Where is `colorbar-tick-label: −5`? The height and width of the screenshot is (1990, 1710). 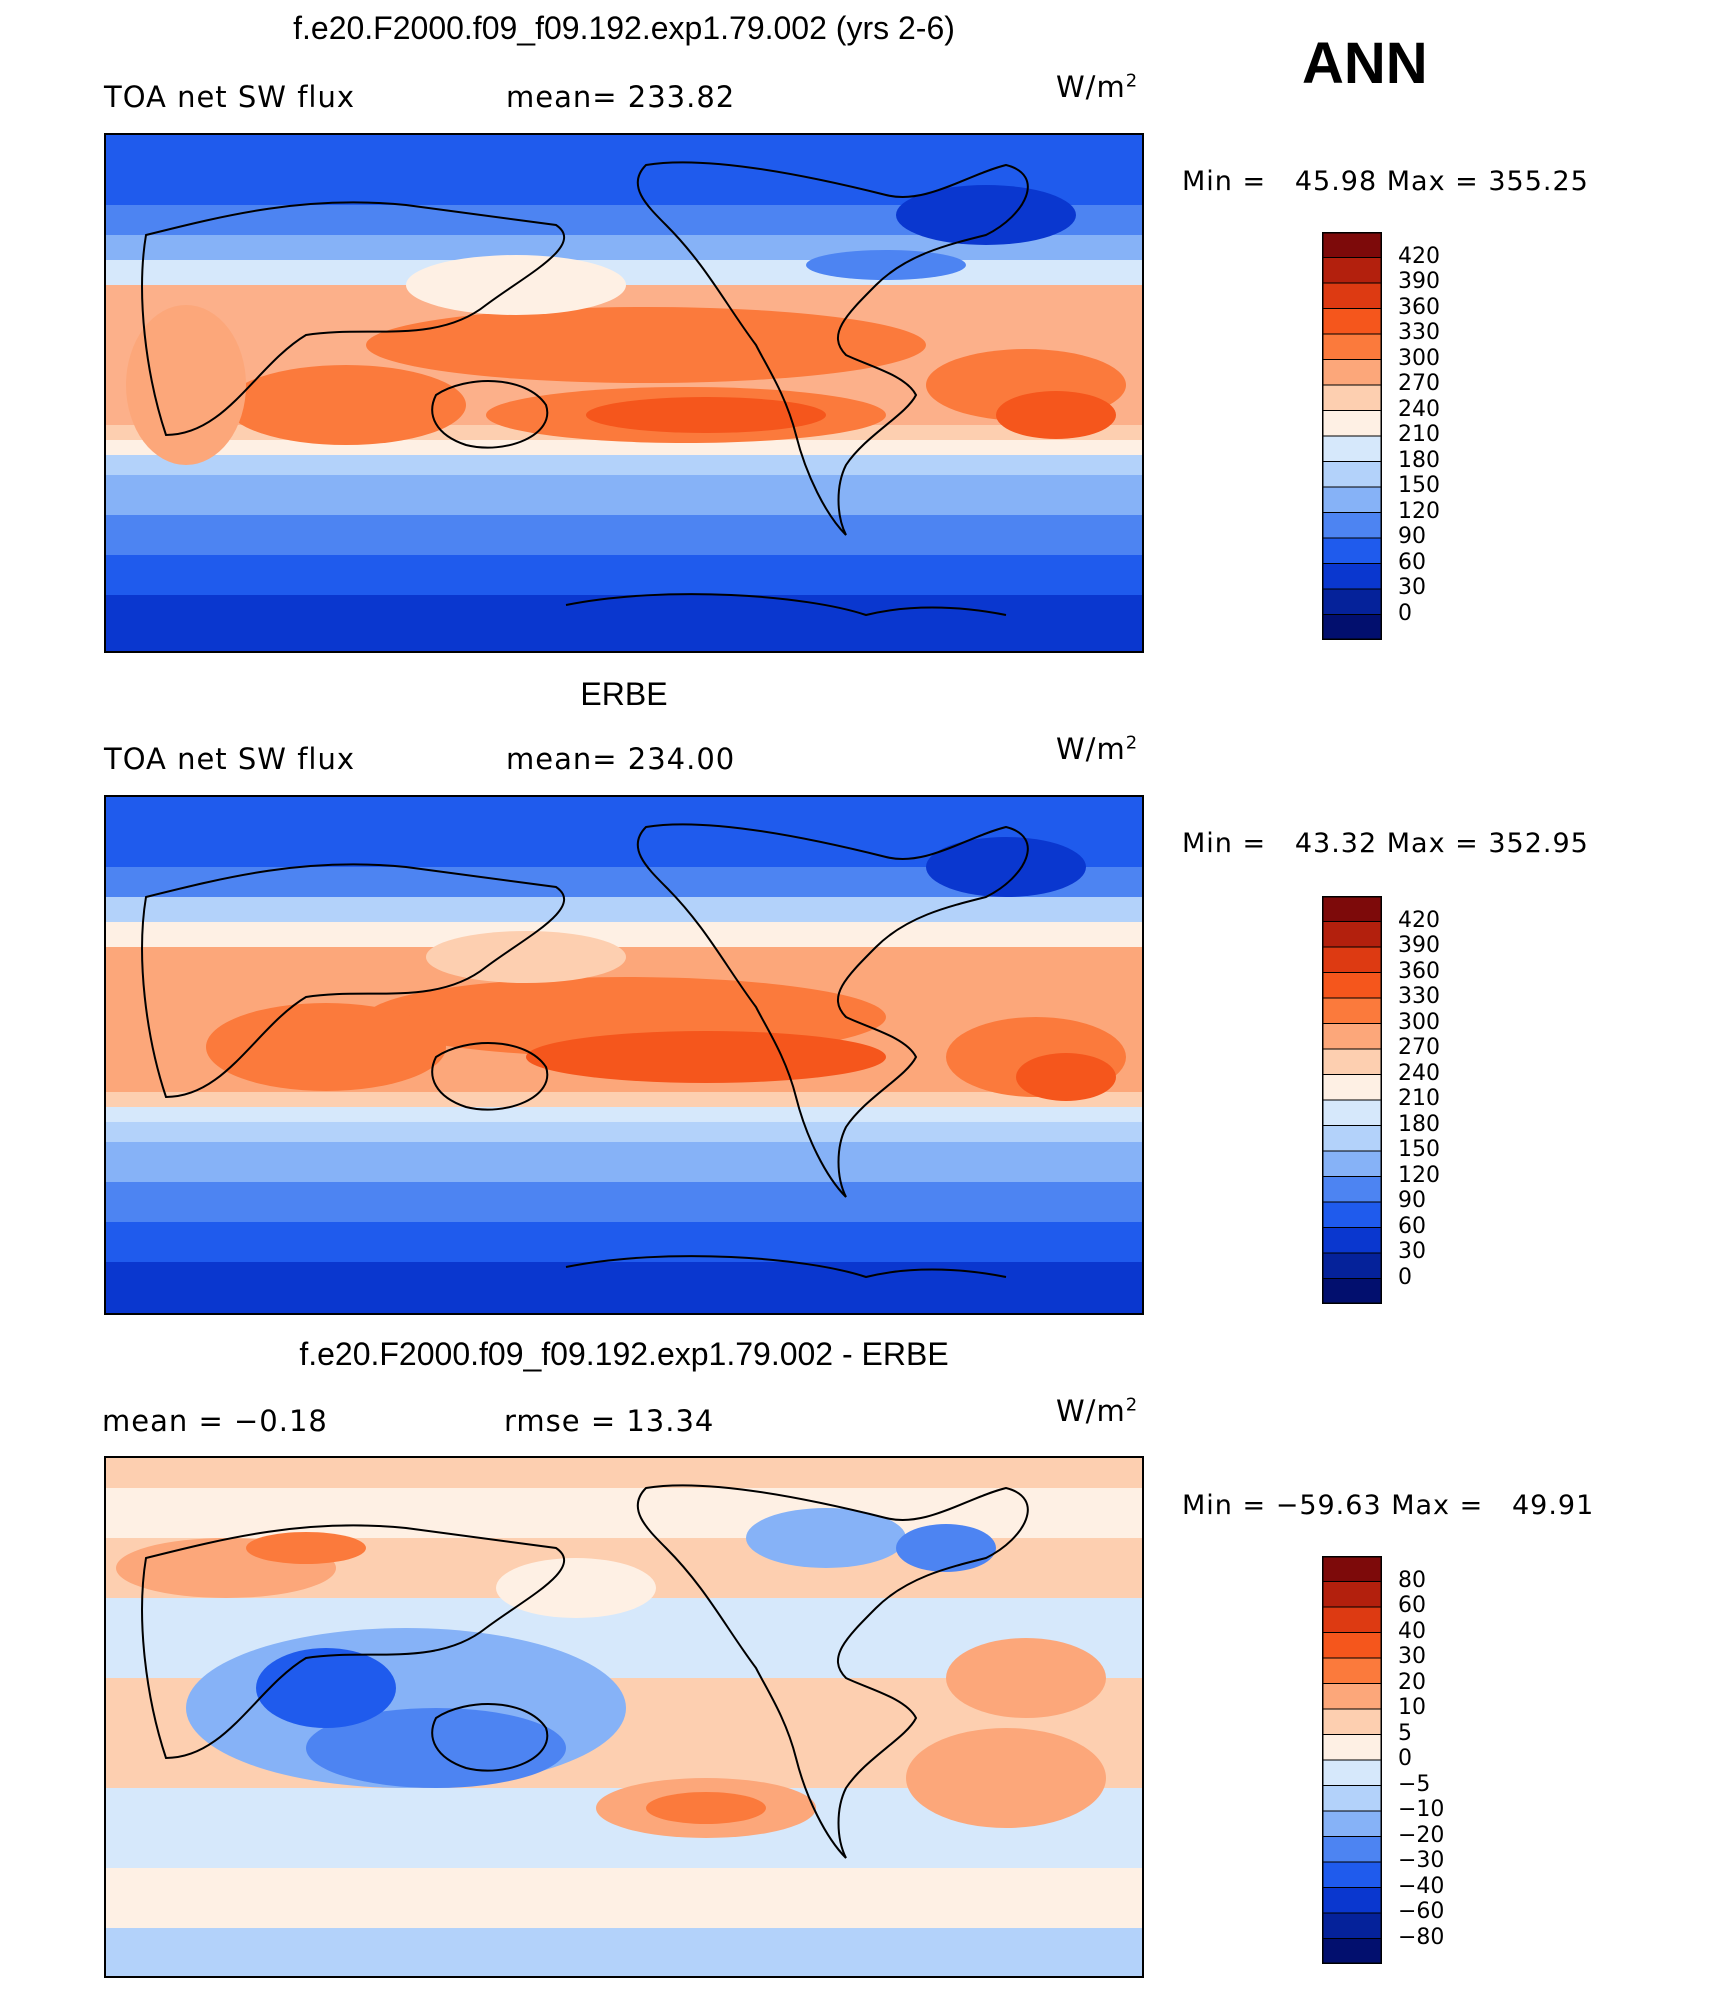 colorbar-tick-label: −5 is located at coordinates (1414, 1784).